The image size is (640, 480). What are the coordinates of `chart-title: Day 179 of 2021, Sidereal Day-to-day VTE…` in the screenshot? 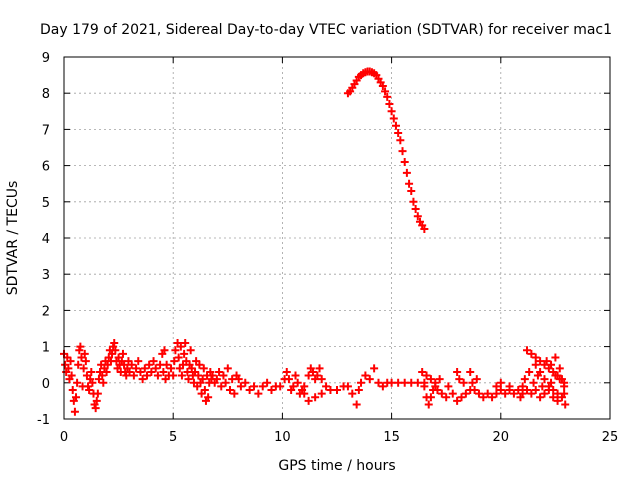 It's located at (326, 30).